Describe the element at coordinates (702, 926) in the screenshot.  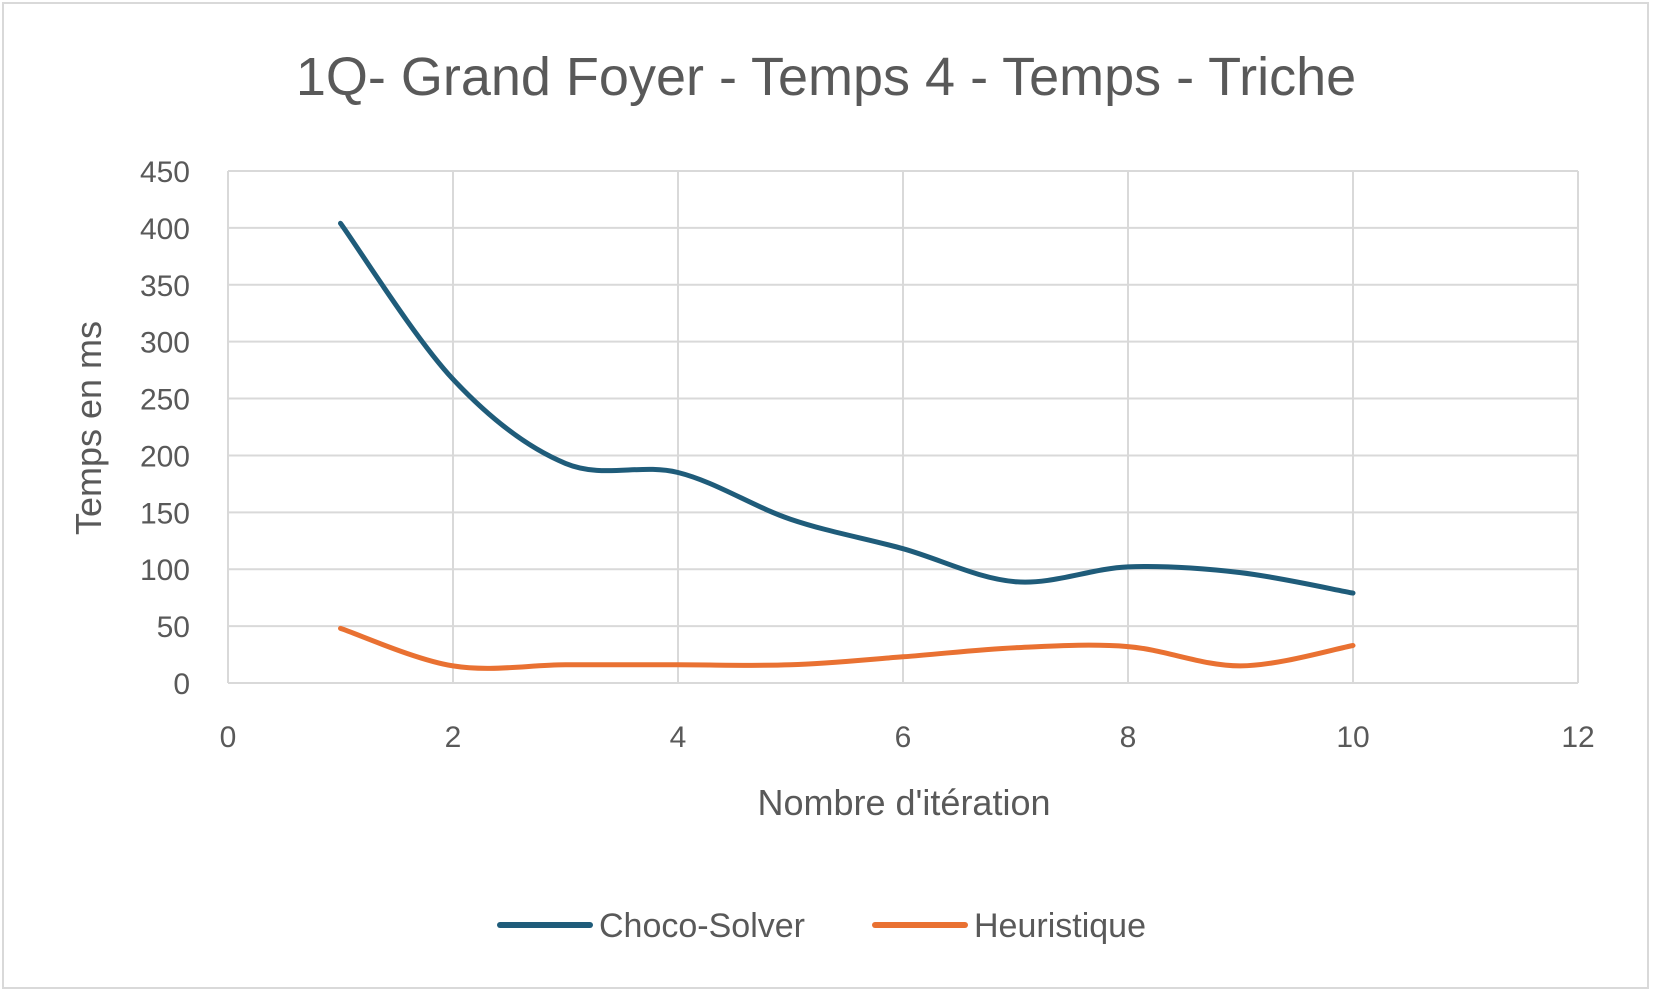
I see `legend-label-choco-solver: Choco-Solver` at that location.